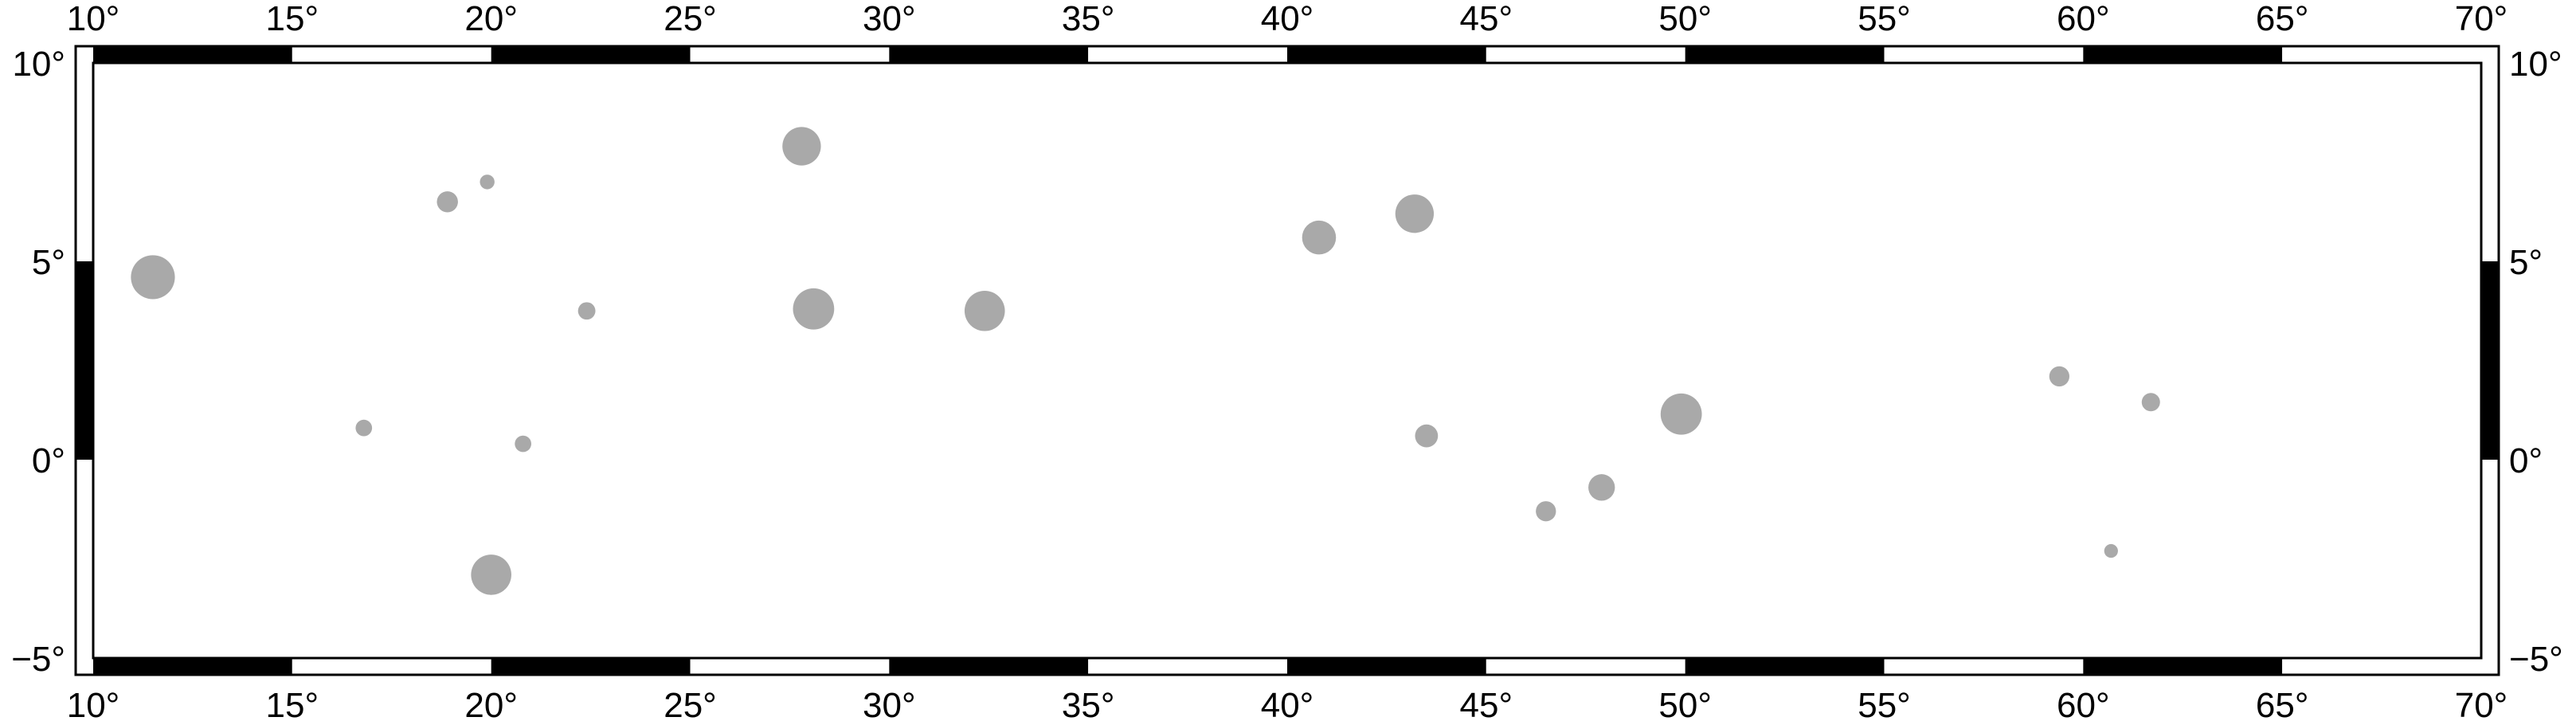 The height and width of the screenshot is (721, 2576). Describe the element at coordinates (2282, 19) in the screenshot. I see `lon-tick-label-top: 65°` at that location.